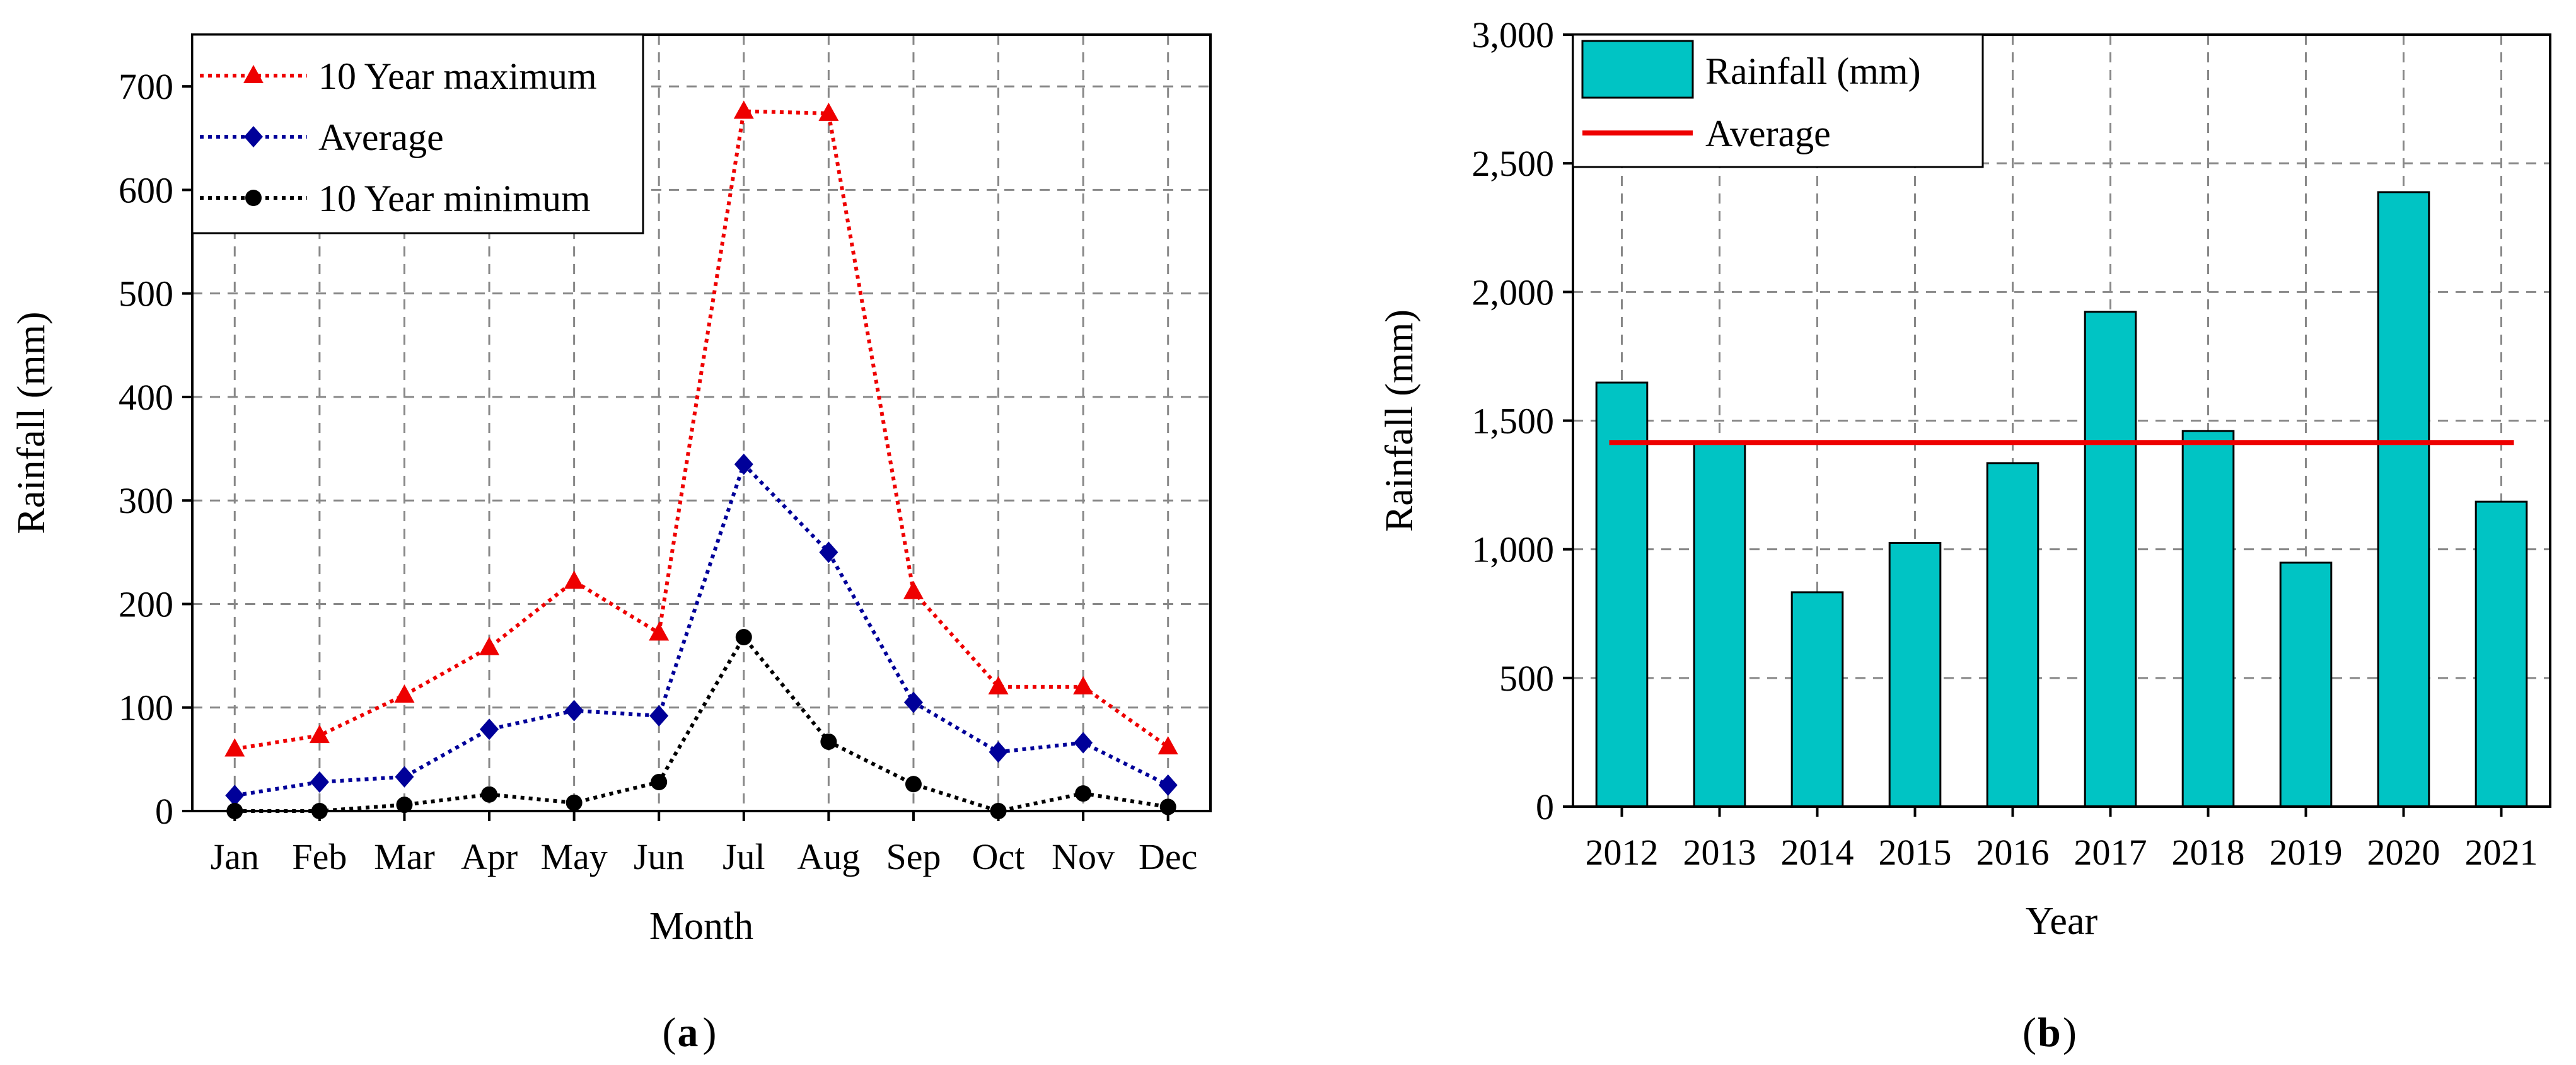 This screenshot has height=1065, width=2576. What do you see at coordinates (1514, 421) in the screenshot?
I see `y-tick-label: 1,500` at bounding box center [1514, 421].